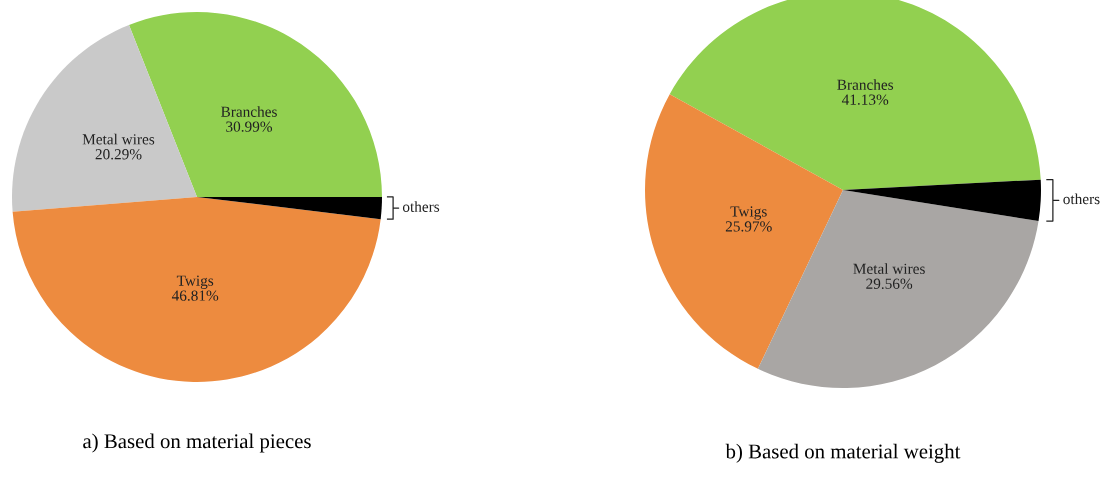  Describe the element at coordinates (195, 295) in the screenshot. I see `data-label: 46.81%` at that location.